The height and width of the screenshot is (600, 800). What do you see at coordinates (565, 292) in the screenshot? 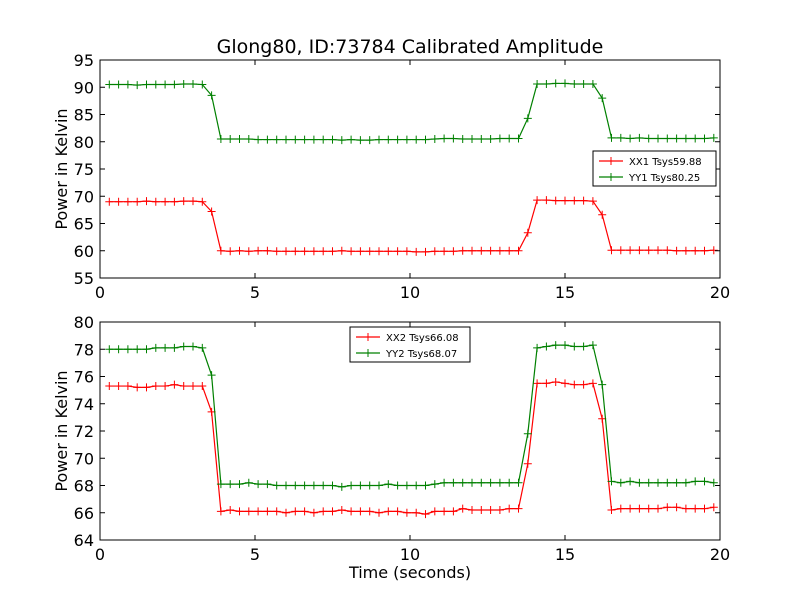
I see `top-x-tick-label: 15` at bounding box center [565, 292].